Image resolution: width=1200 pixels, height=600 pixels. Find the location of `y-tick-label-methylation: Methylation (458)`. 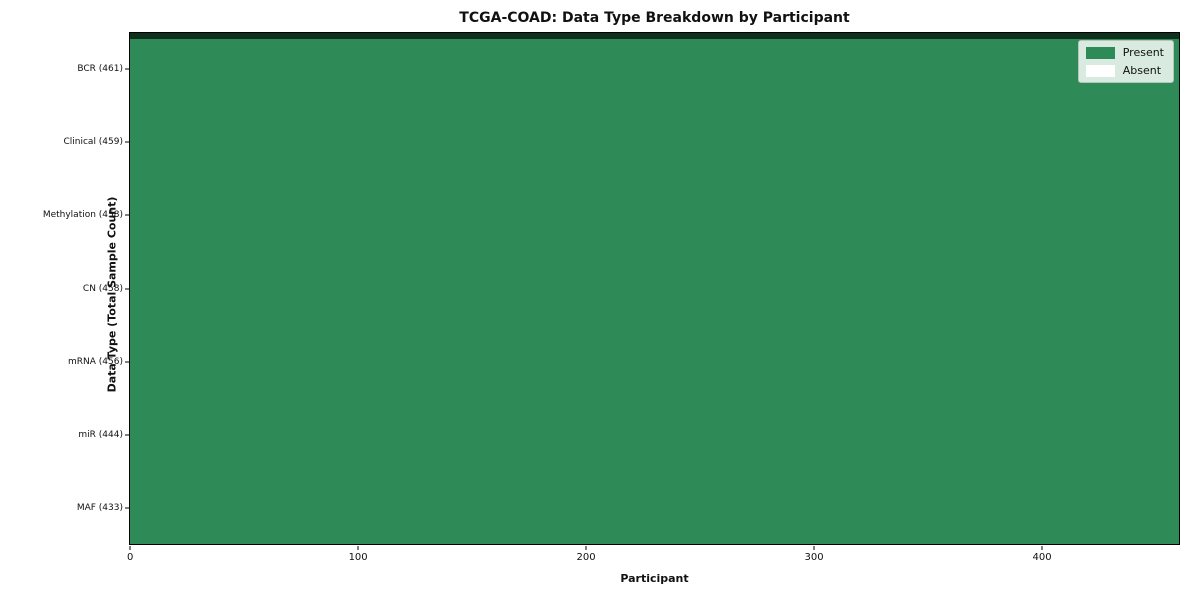

y-tick-label-methylation: Methylation (458) is located at coordinates (82, 215).